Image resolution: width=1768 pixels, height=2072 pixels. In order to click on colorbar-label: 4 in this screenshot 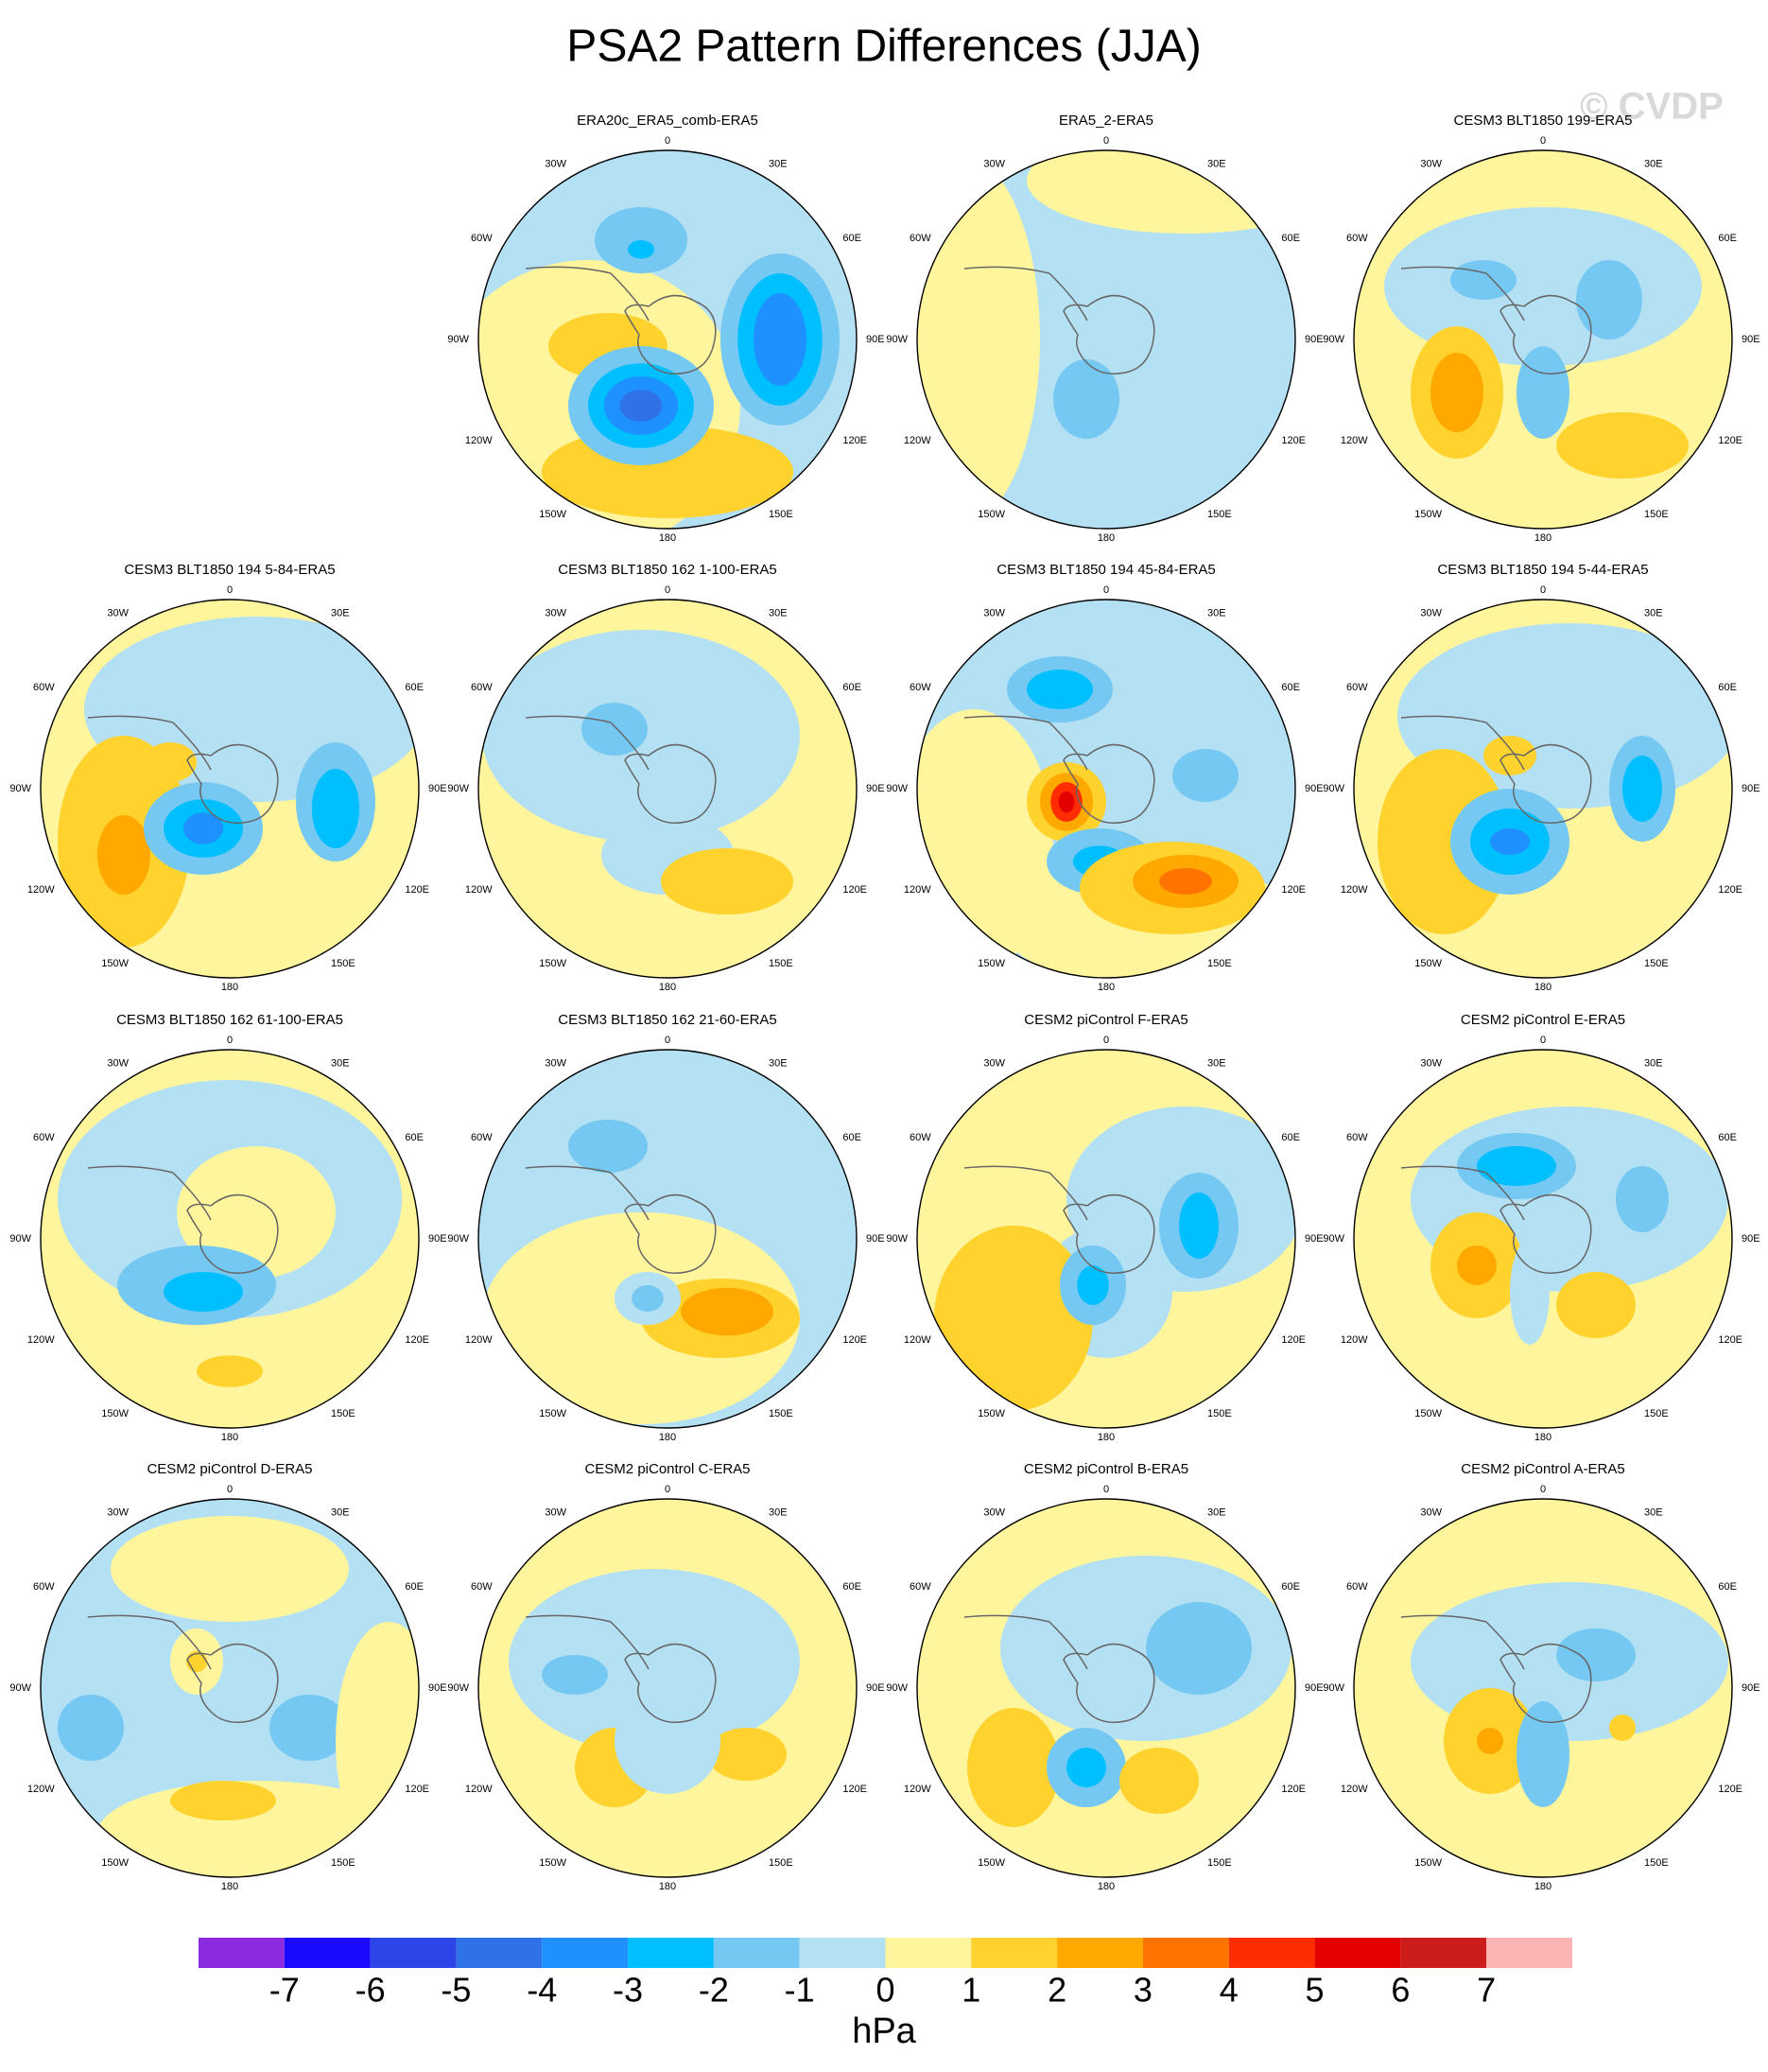, I will do `click(1229, 1990)`.